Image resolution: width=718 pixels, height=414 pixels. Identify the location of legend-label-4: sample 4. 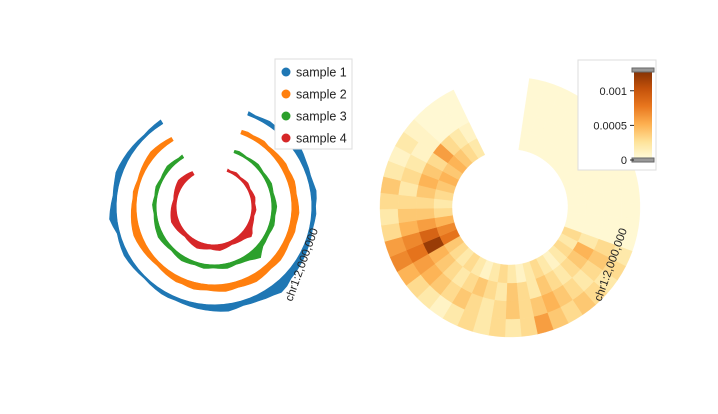
(321, 139).